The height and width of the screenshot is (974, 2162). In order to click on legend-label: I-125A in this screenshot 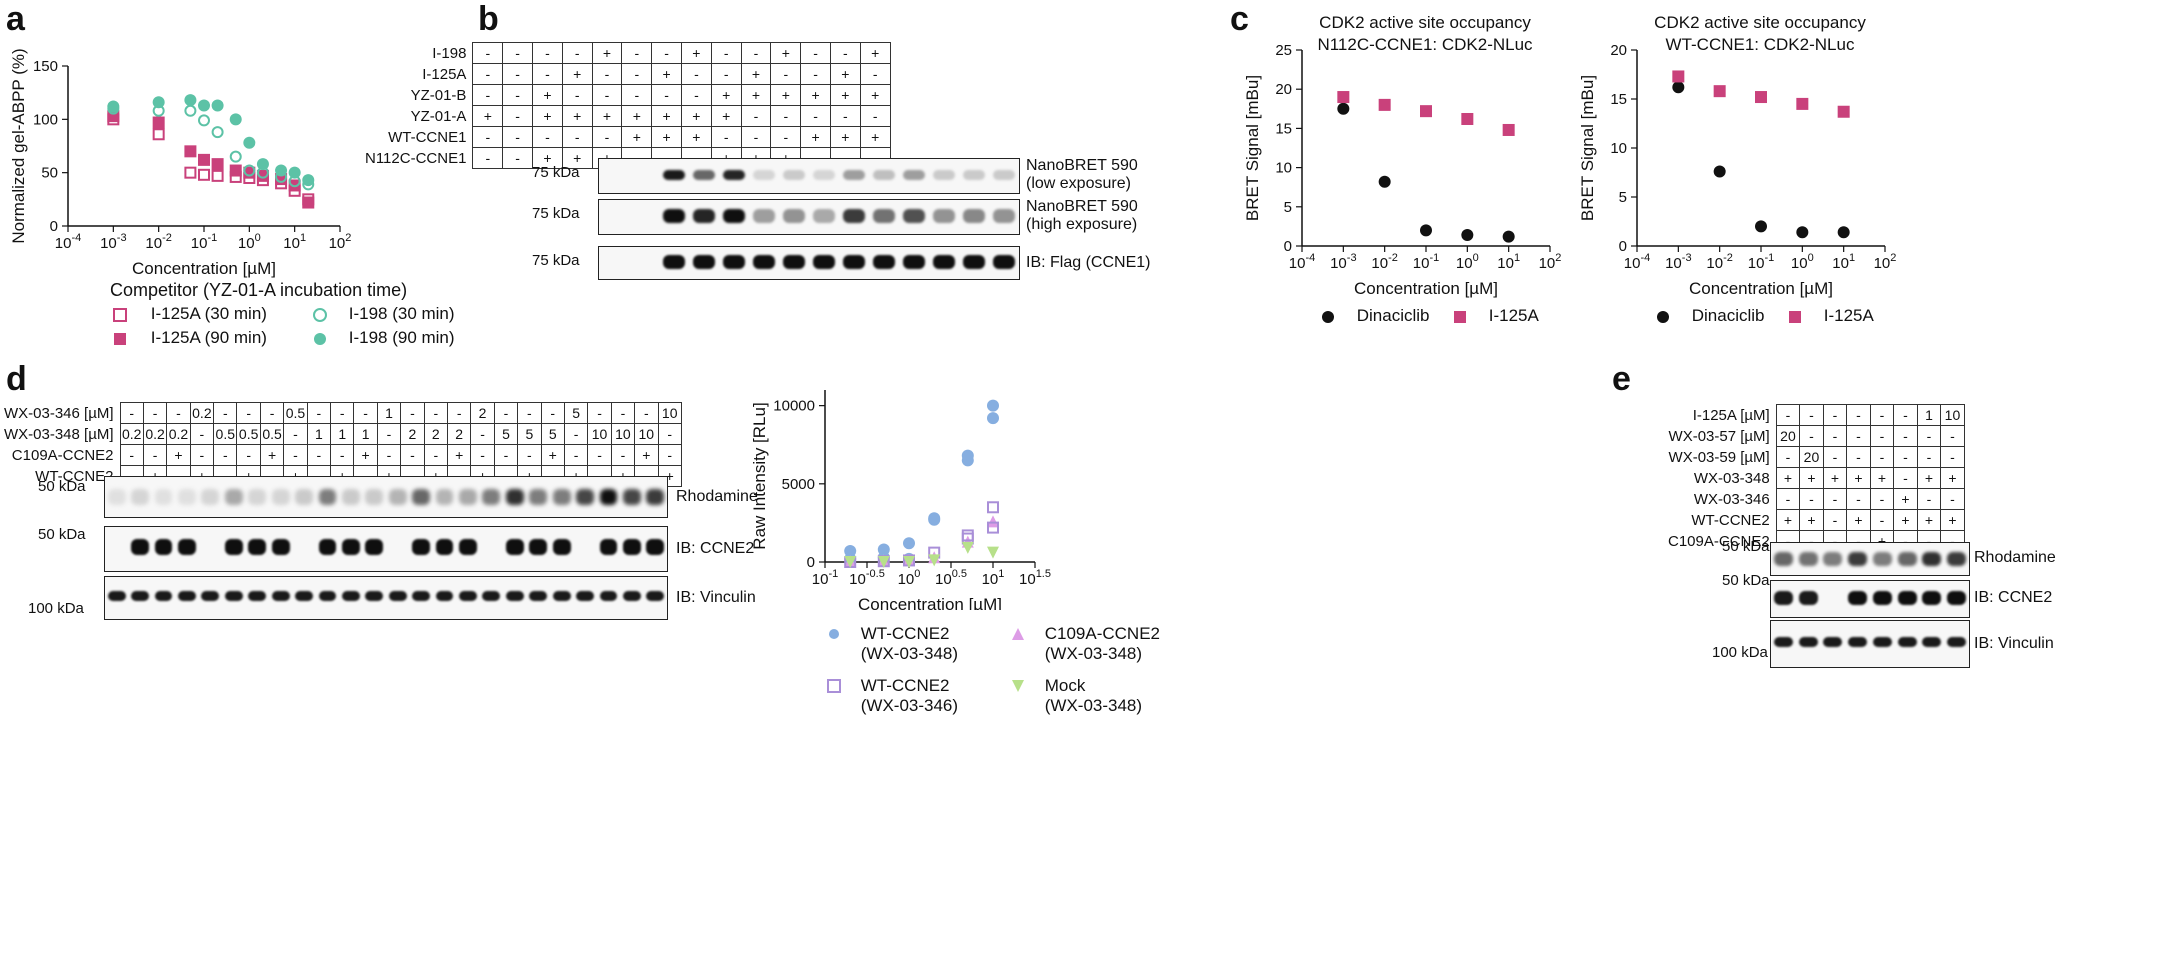, I will do `click(1513, 315)`.